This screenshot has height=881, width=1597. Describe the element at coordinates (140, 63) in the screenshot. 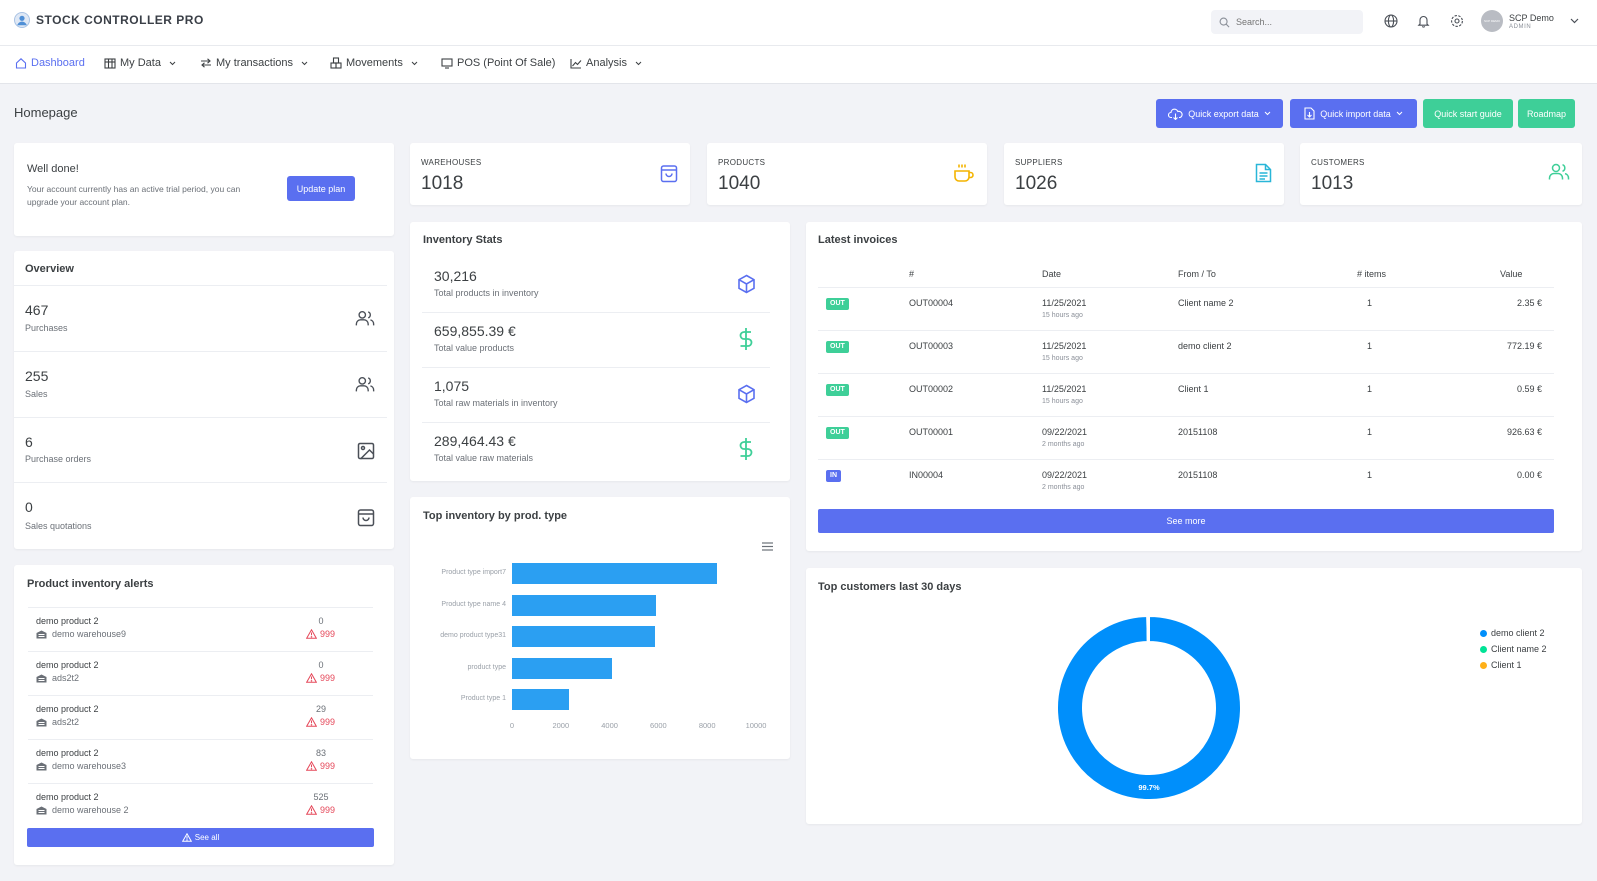

I see `nav-my-data: My Data` at that location.